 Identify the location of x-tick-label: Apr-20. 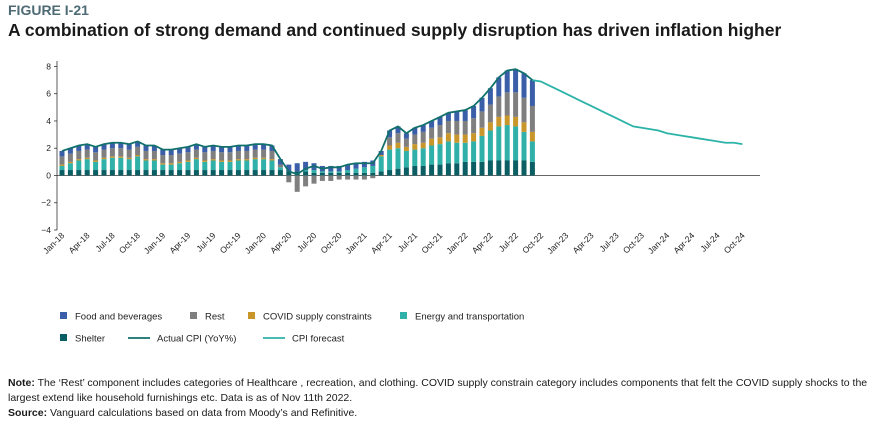
(280, 242).